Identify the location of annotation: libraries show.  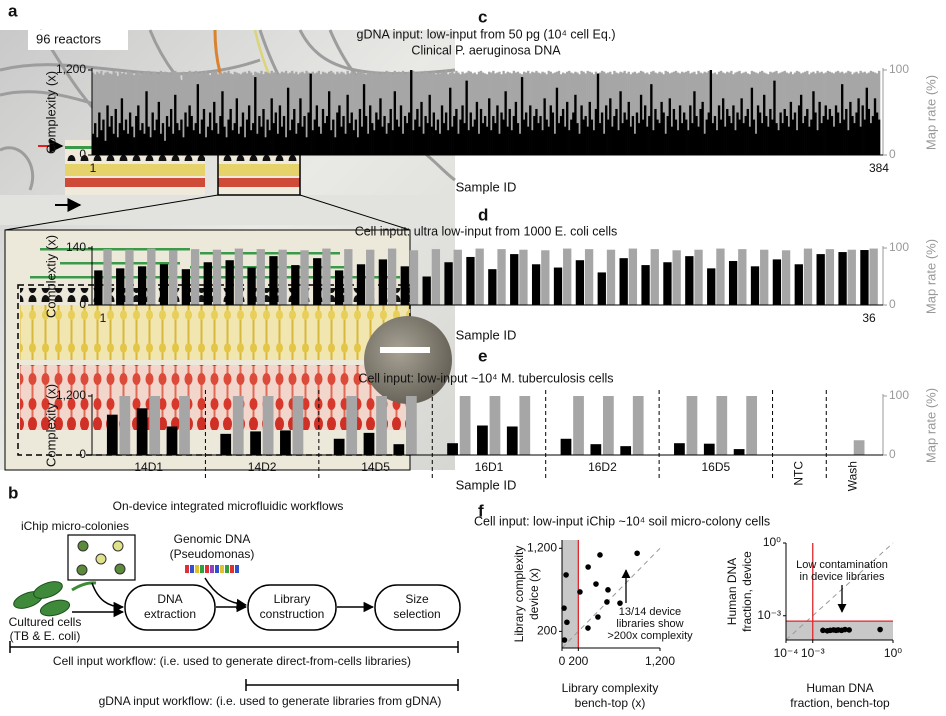
(649, 624).